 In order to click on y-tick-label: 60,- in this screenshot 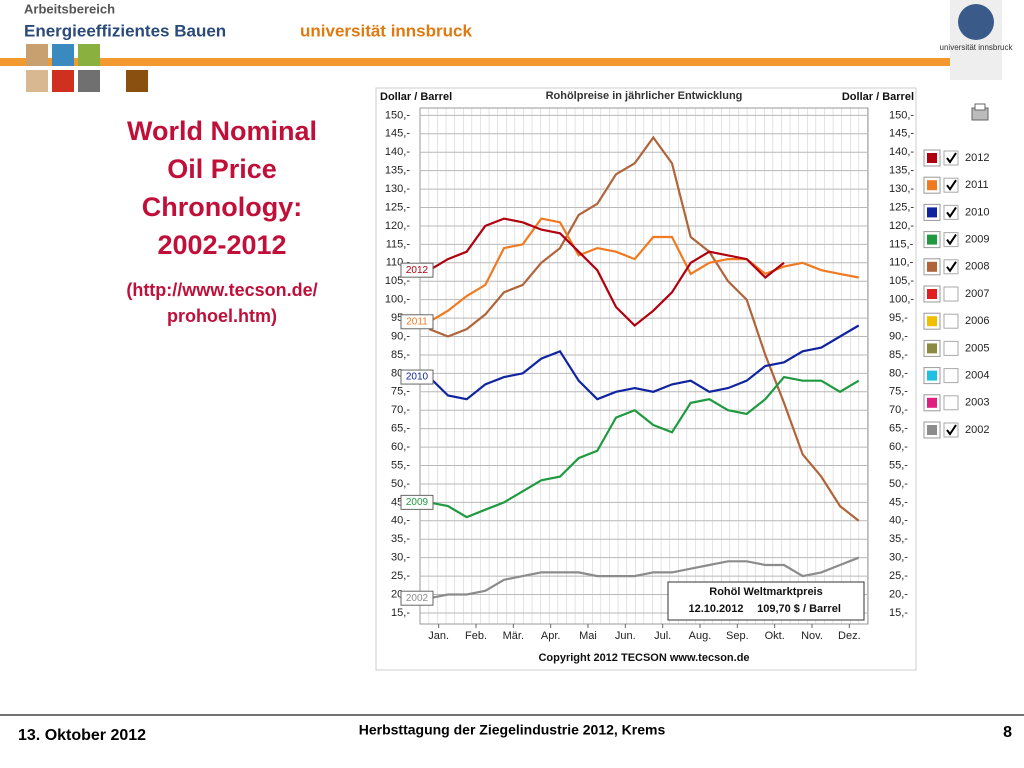, I will do `click(400, 447)`.